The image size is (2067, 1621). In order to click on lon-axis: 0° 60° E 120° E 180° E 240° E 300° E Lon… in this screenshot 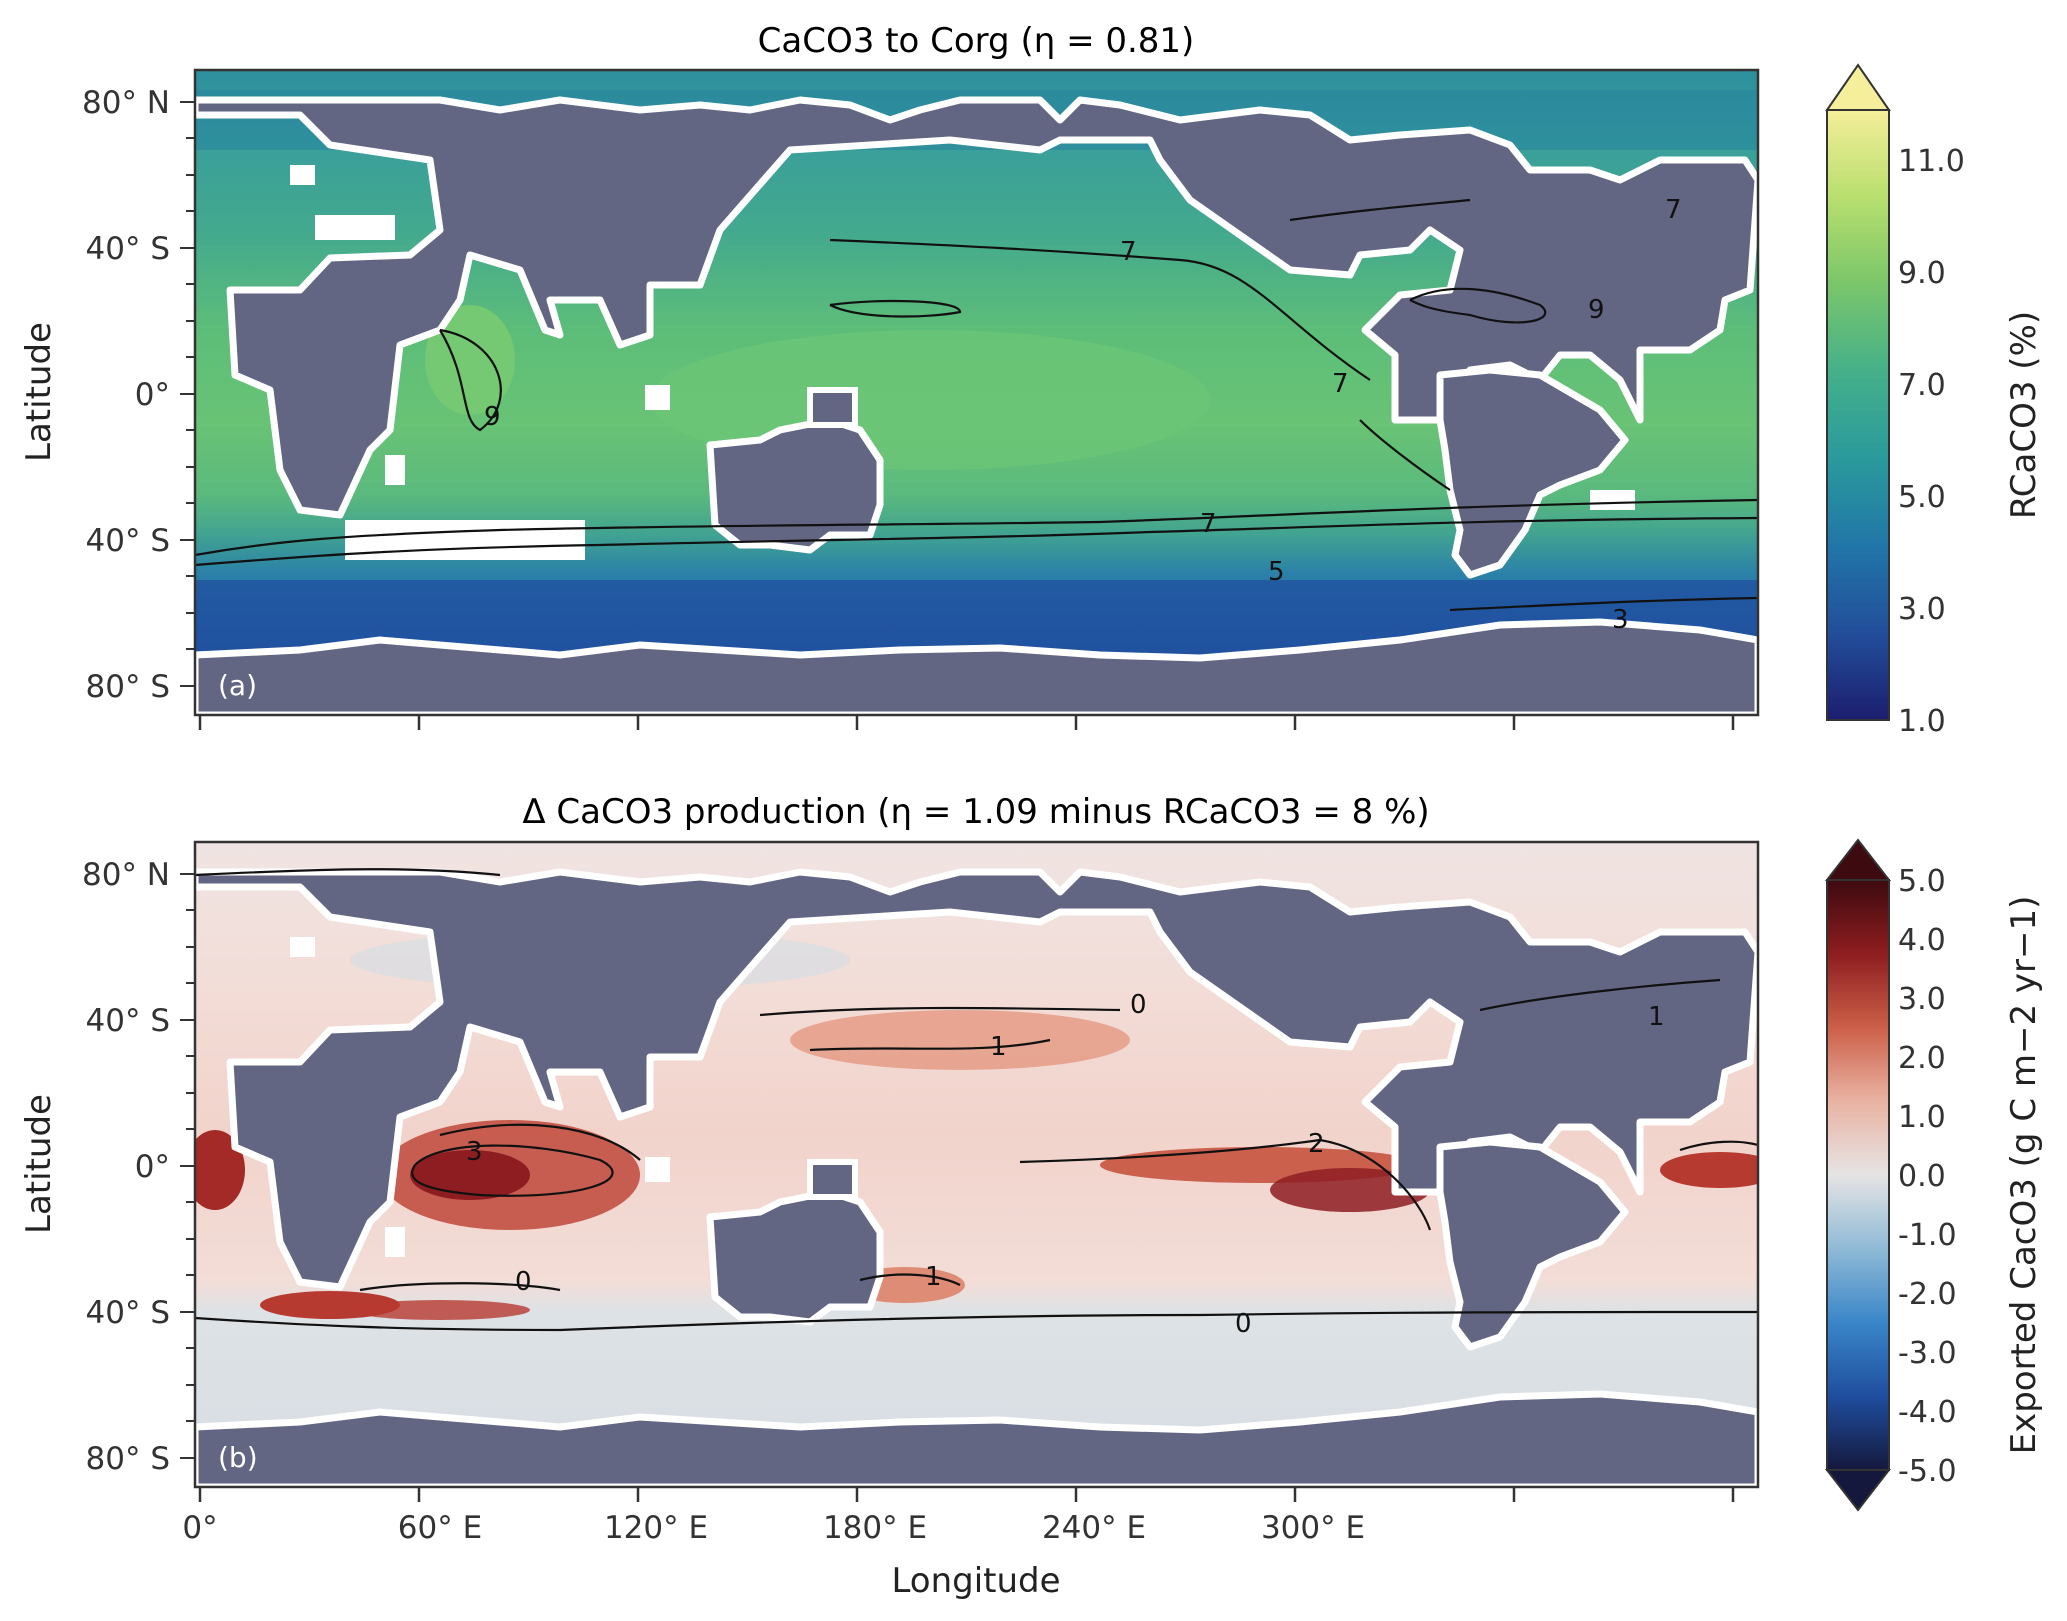, I will do `click(958, 1544)`.